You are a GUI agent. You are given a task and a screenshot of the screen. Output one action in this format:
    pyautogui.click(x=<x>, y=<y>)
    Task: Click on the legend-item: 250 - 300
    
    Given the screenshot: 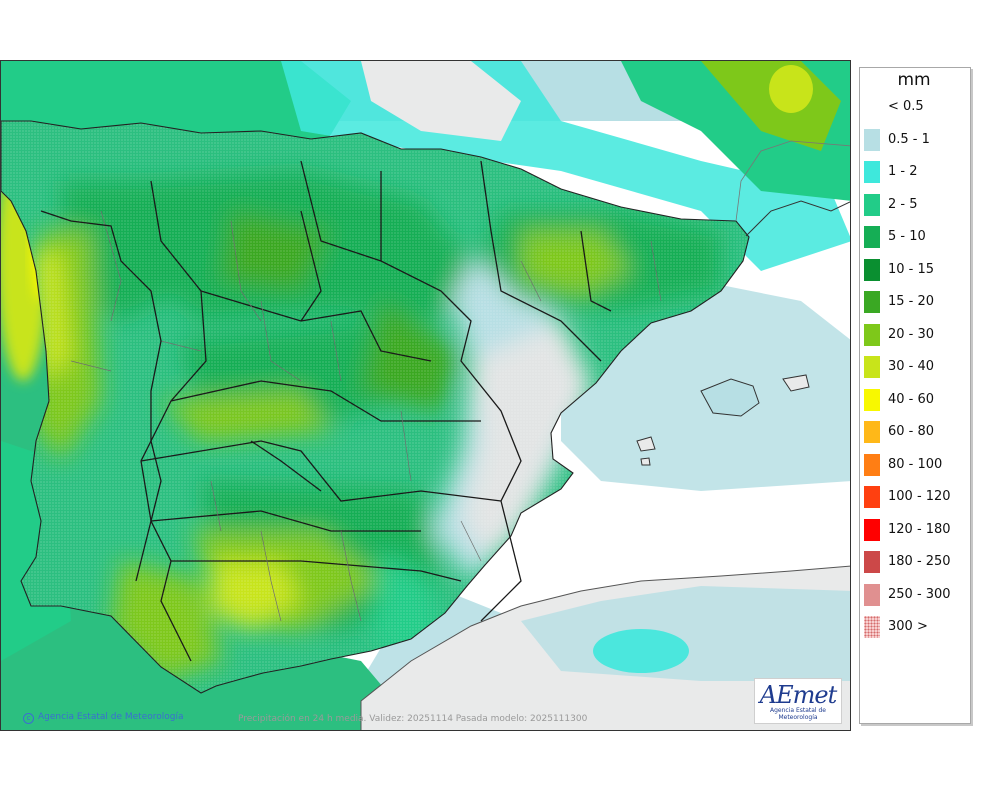 What is the action you would take?
    pyautogui.click(x=916, y=594)
    